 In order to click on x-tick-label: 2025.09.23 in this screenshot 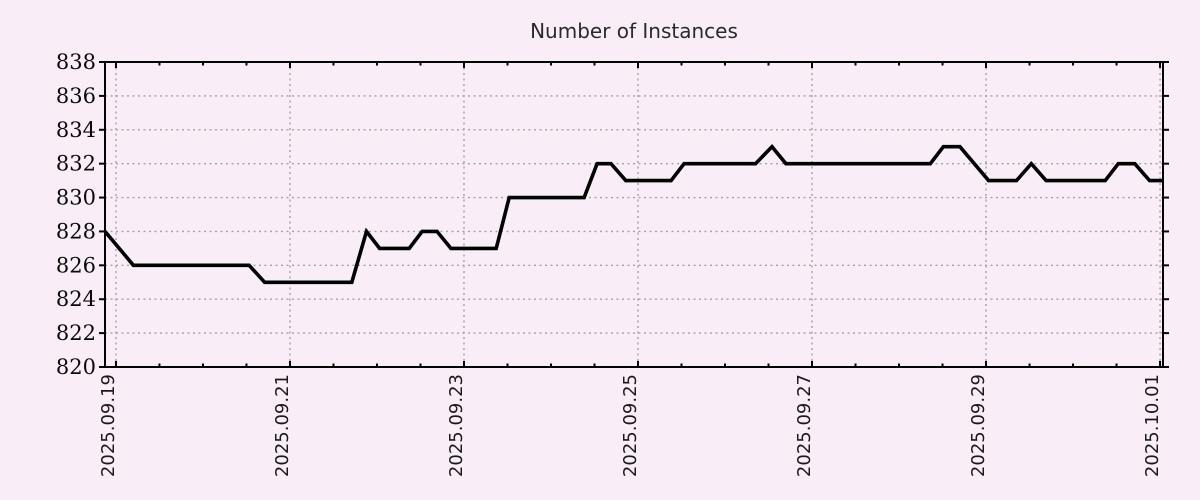, I will do `click(456, 425)`.